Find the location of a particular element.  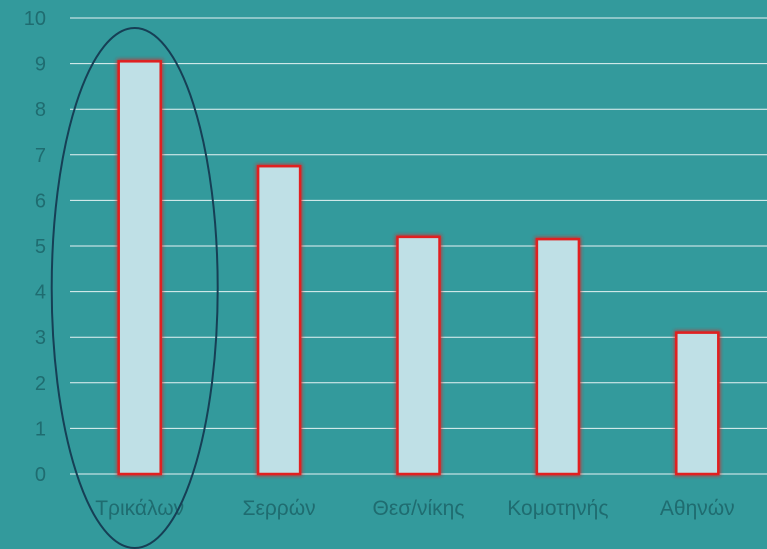

y-tick-label: 7 is located at coordinates (40, 156).